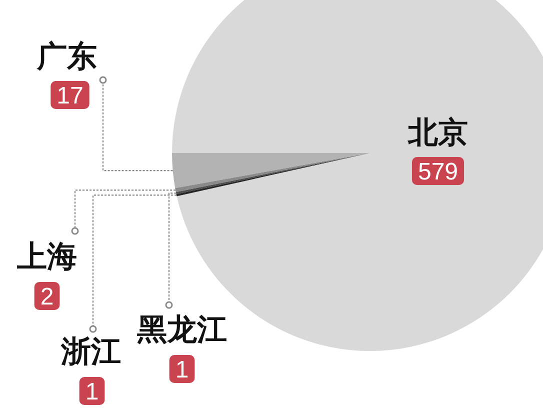 The height and width of the screenshot is (411, 543). What do you see at coordinates (70, 96) in the screenshot?
I see `data-label: 17` at bounding box center [70, 96].